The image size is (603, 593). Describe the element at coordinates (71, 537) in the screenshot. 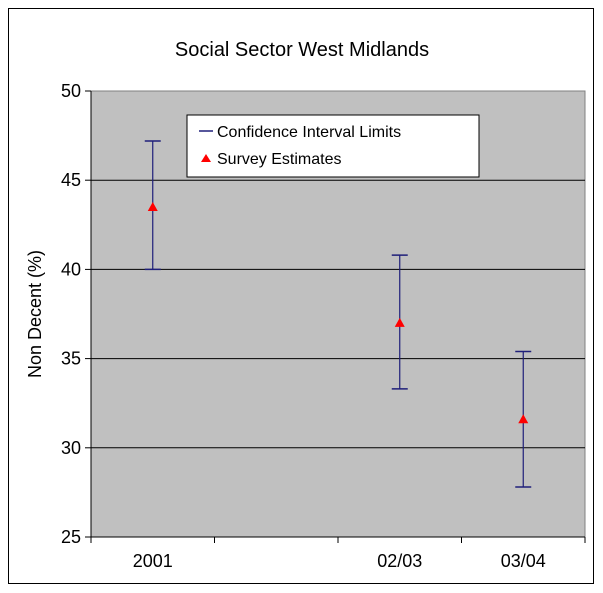

I see `y-tick-label: 25` at that location.